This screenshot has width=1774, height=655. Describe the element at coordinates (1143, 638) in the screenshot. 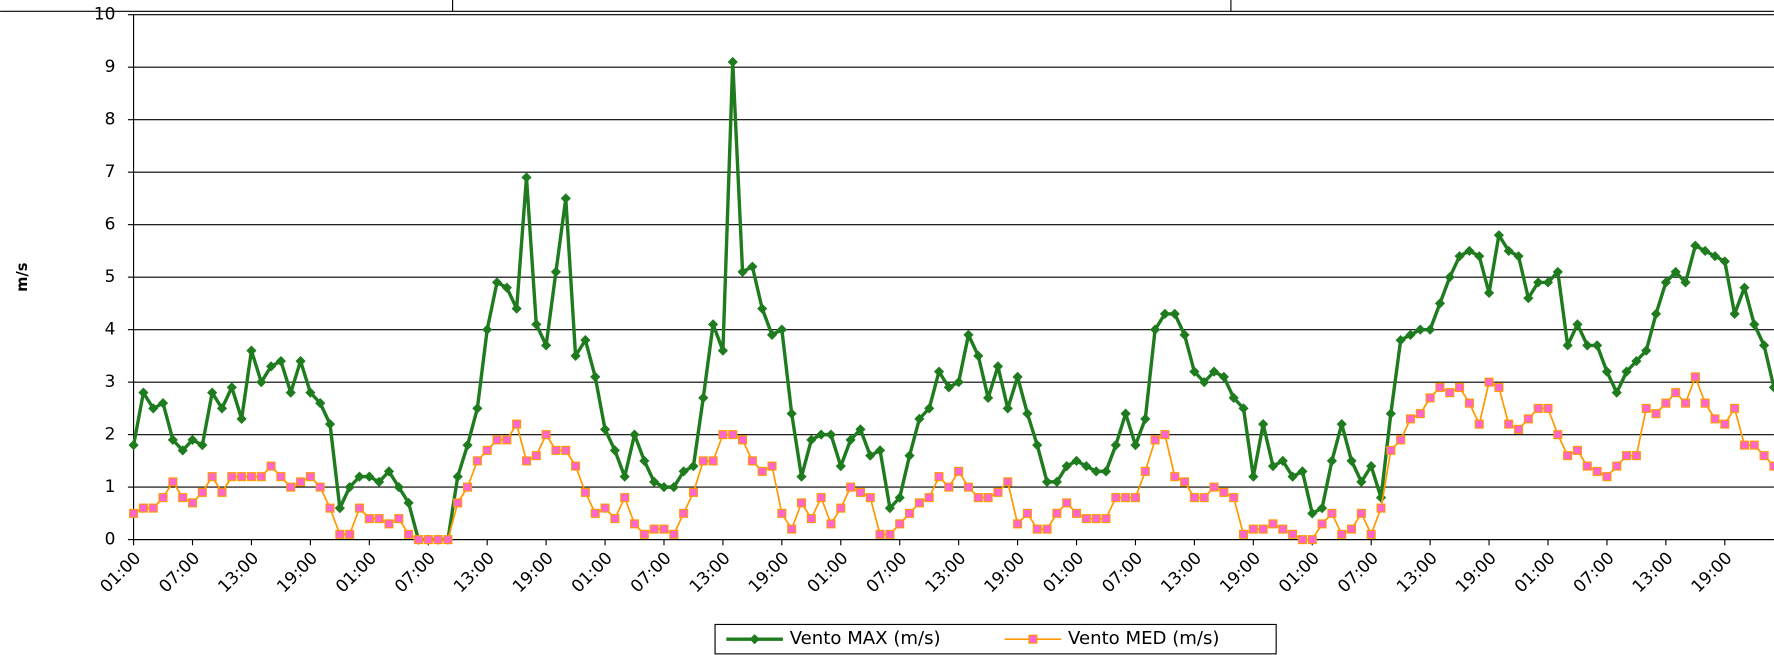

I see `legend-label: Vento MED (m/s)` at that location.